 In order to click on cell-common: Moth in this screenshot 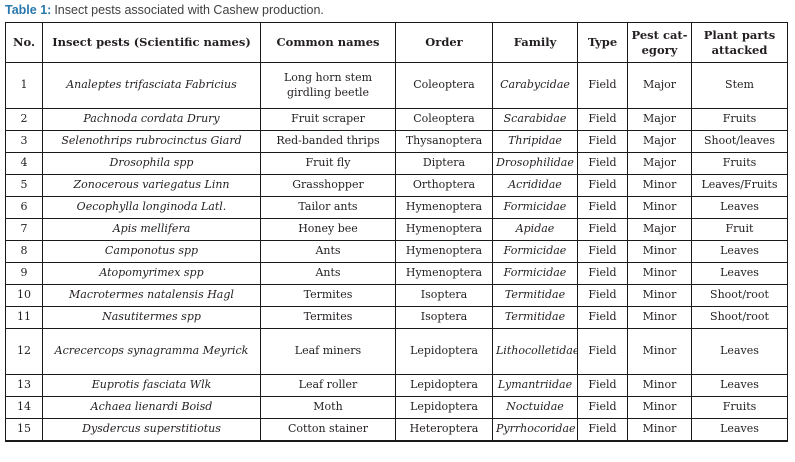, I will do `click(328, 407)`.